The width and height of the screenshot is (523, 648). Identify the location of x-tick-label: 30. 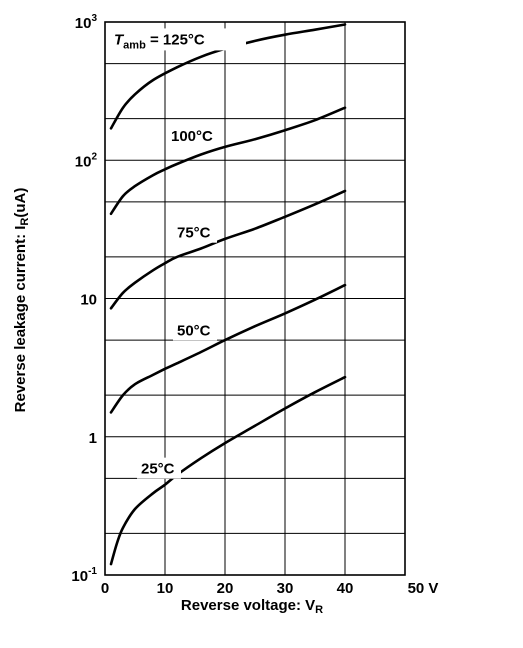
(285, 588).